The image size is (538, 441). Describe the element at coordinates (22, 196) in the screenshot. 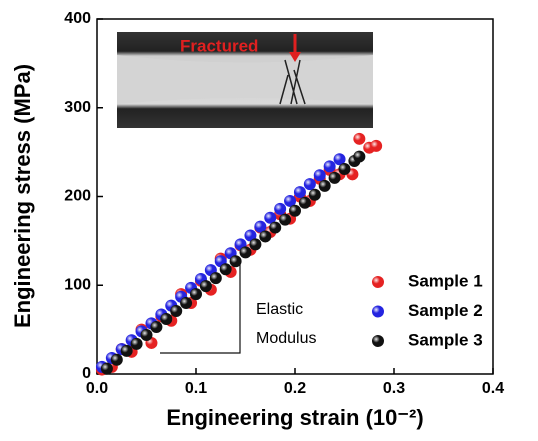

I see `y-axis-label: Engineering stress (MPa)` at that location.